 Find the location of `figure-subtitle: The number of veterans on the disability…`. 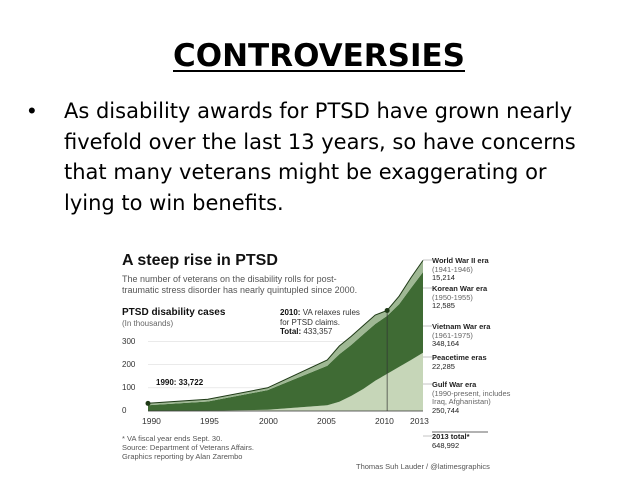

figure-subtitle: The number of veterans on the disability… is located at coordinates (240, 284).